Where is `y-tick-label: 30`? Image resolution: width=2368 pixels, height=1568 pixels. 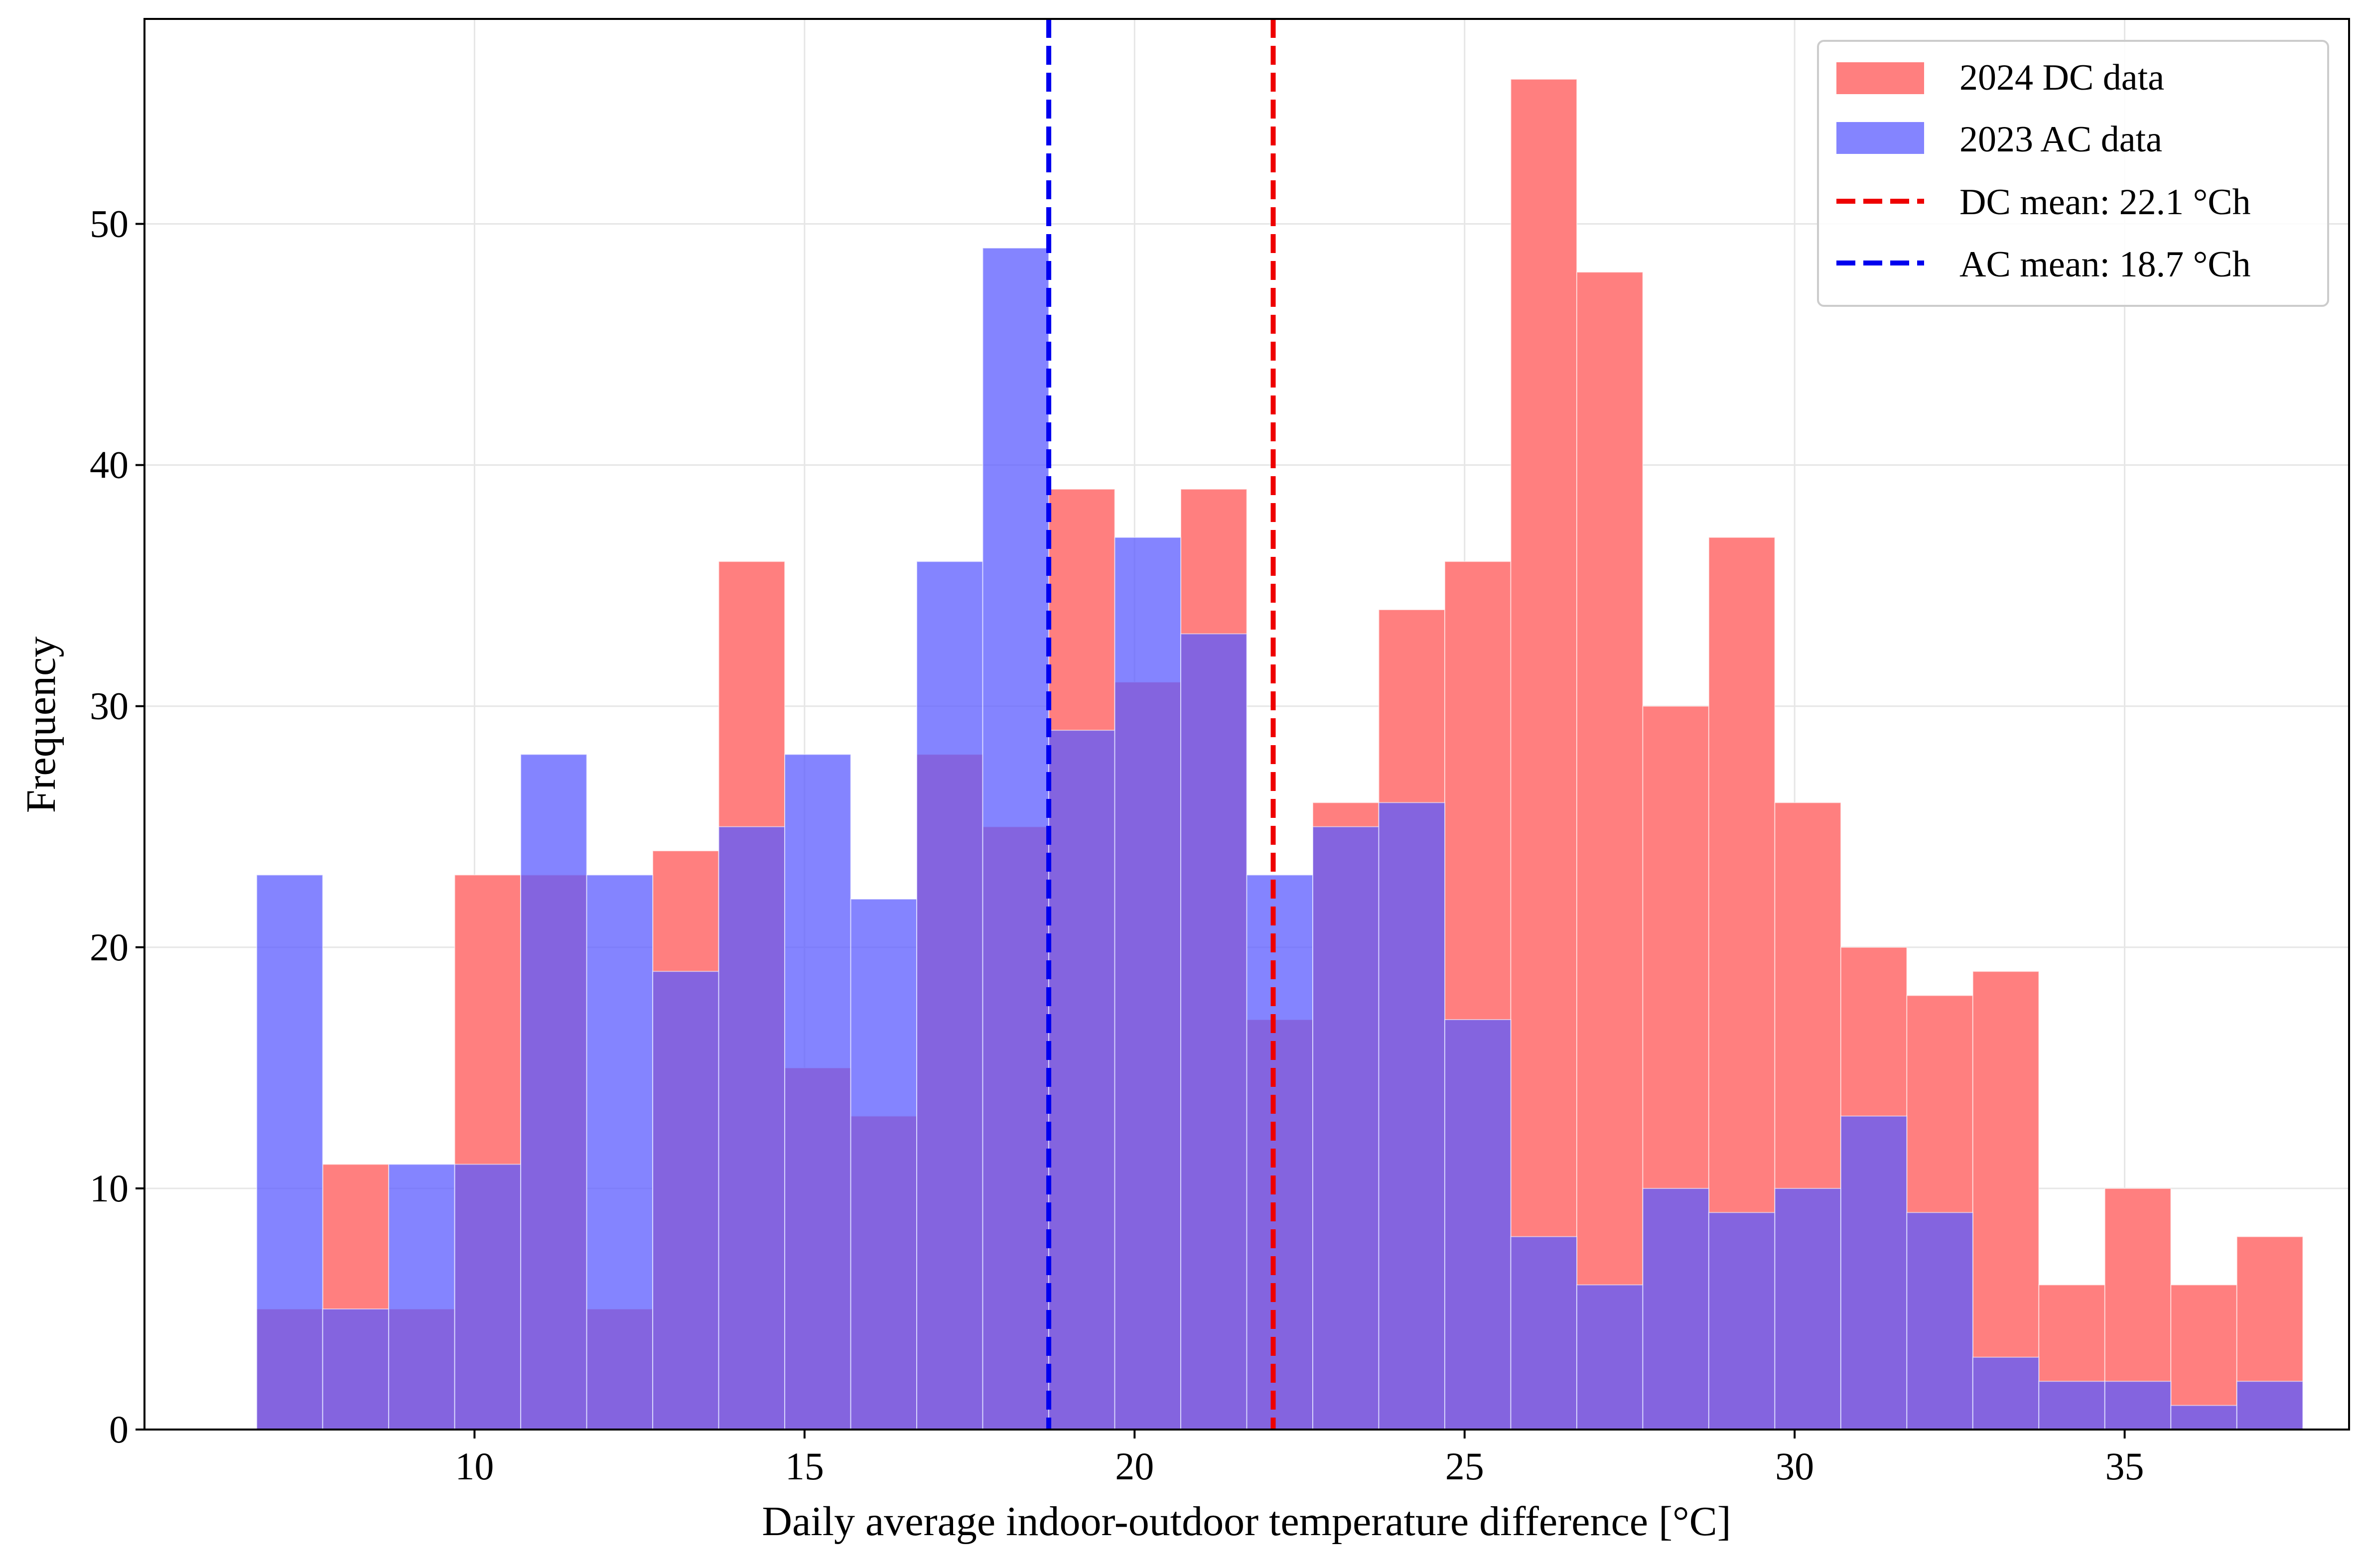
y-tick-label: 30 is located at coordinates (109, 706).